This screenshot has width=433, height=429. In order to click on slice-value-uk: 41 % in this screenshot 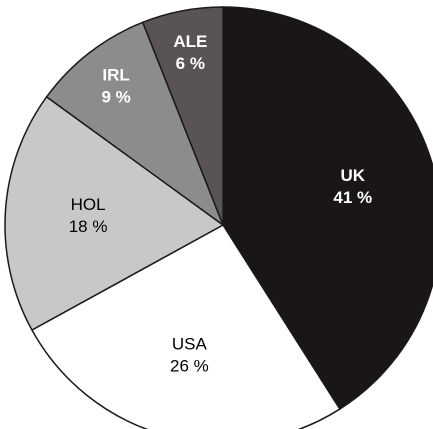, I will do `click(352, 197)`.